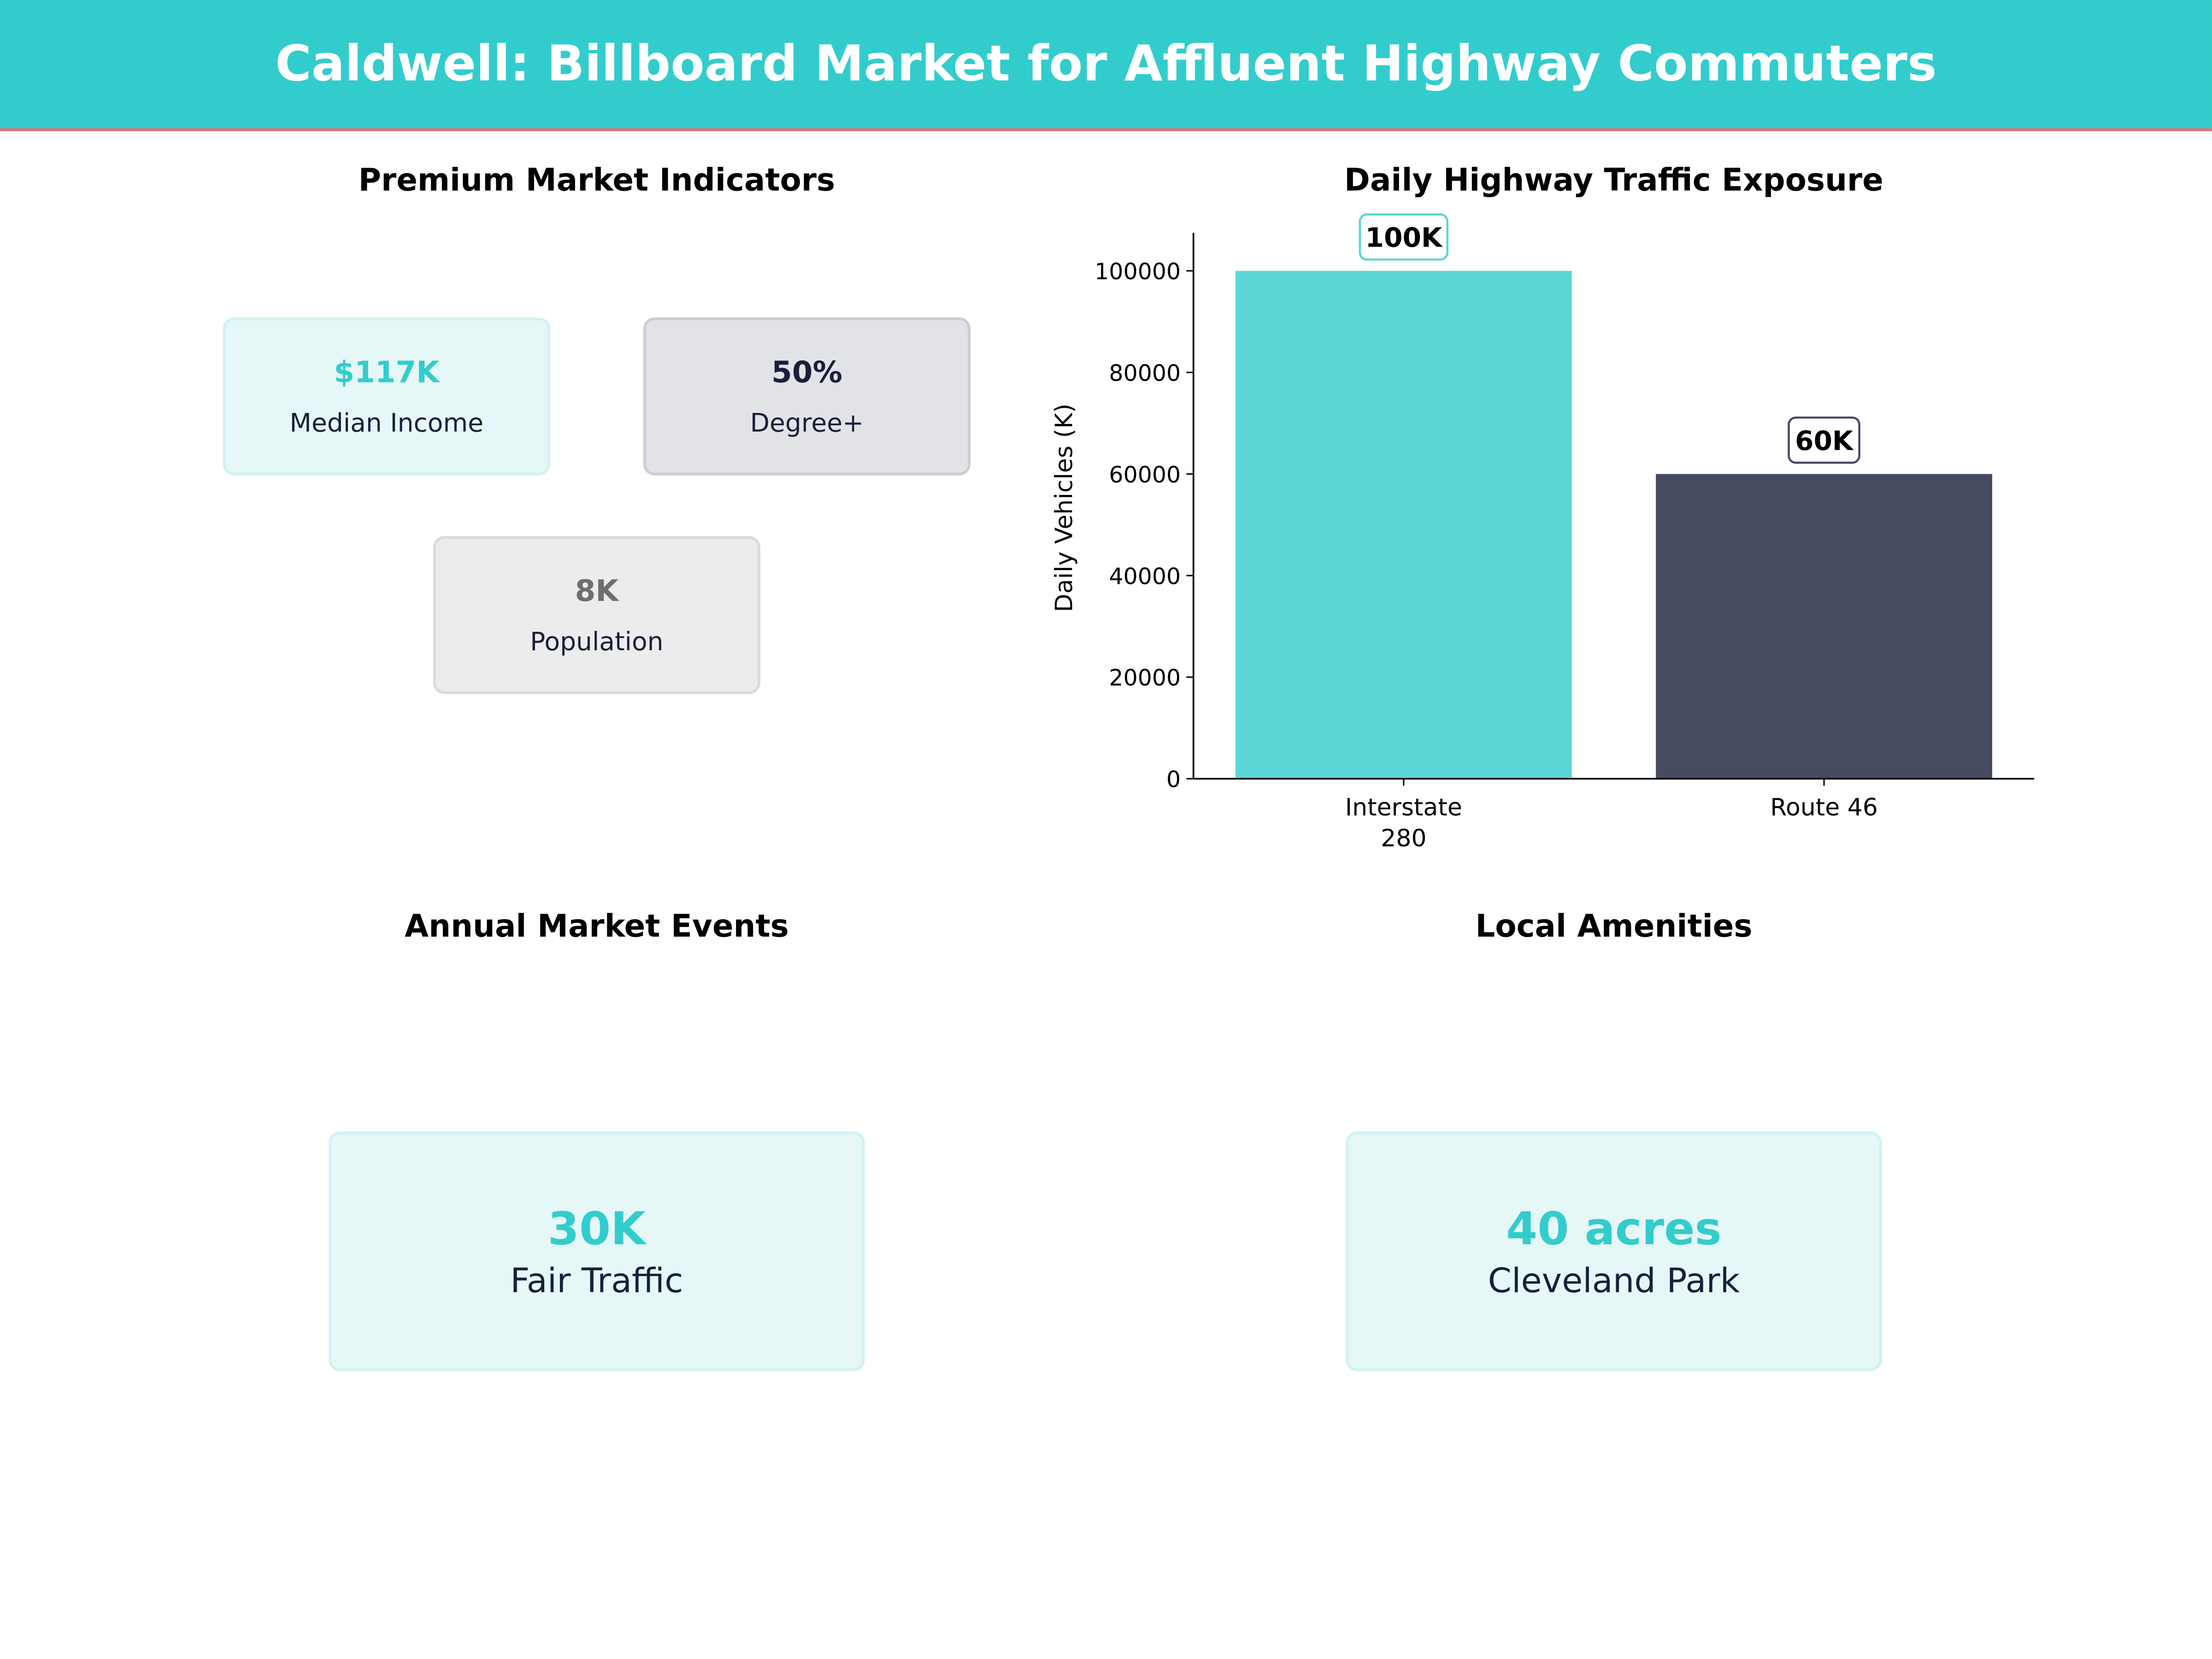 The height and width of the screenshot is (1659, 2212). What do you see at coordinates (806, 371) in the screenshot?
I see `degree-value: 50%` at bounding box center [806, 371].